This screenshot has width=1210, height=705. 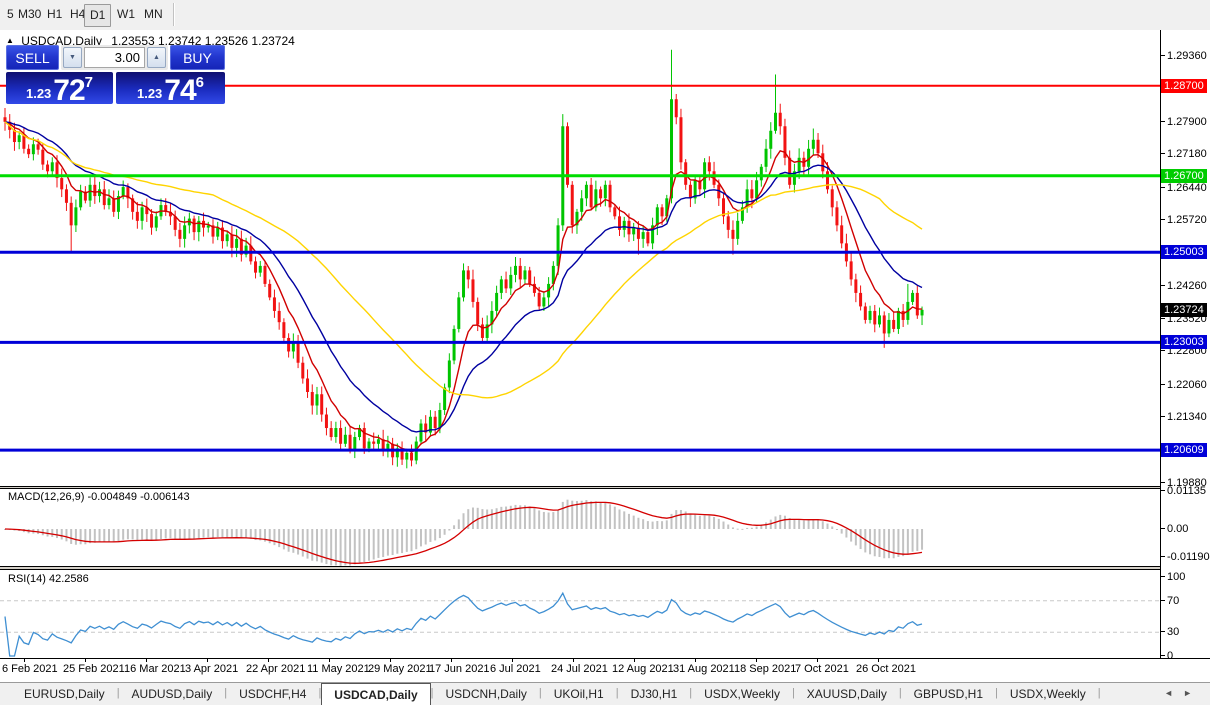 I want to click on macd-axis-label: 0.00, so click(x=1174, y=529).